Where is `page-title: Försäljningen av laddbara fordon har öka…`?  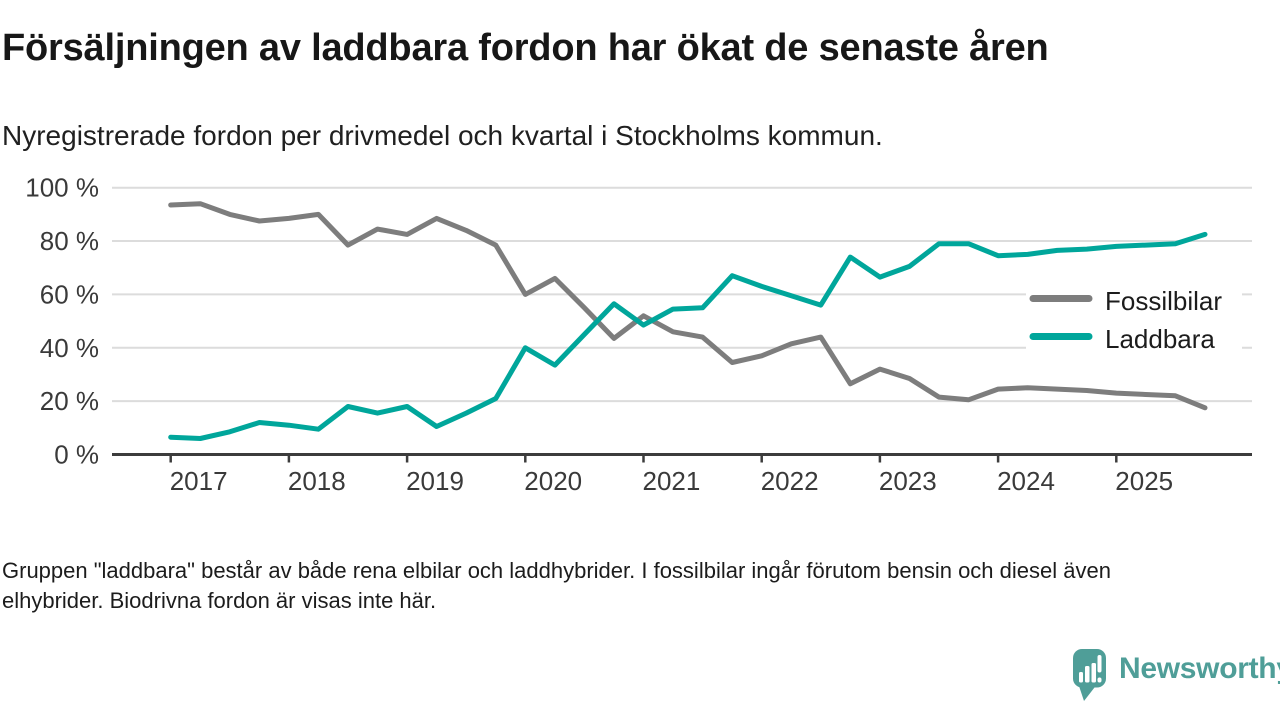
page-title: Försäljningen av laddbara fordon har öka… is located at coordinates (525, 48).